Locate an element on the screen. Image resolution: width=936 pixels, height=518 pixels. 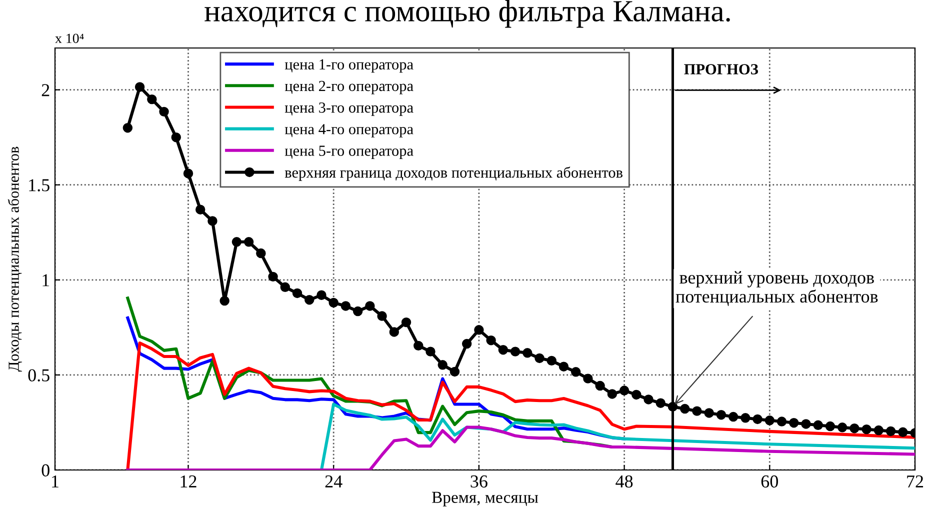
x-tick-label: 24 is located at coordinates (333, 481).